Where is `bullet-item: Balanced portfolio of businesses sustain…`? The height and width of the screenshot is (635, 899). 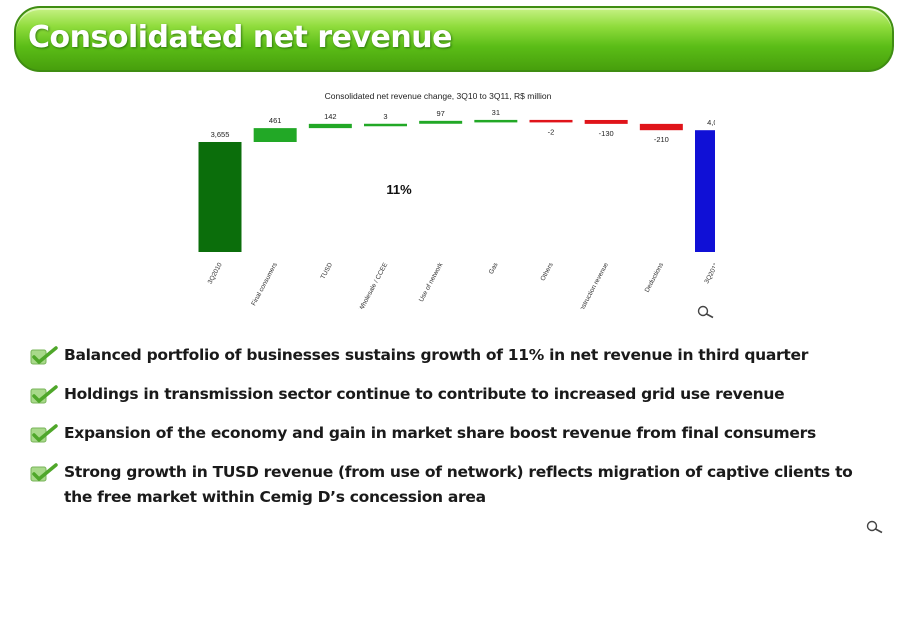
bullet-item: Balanced portfolio of businesses sustain… is located at coordinates (455, 355).